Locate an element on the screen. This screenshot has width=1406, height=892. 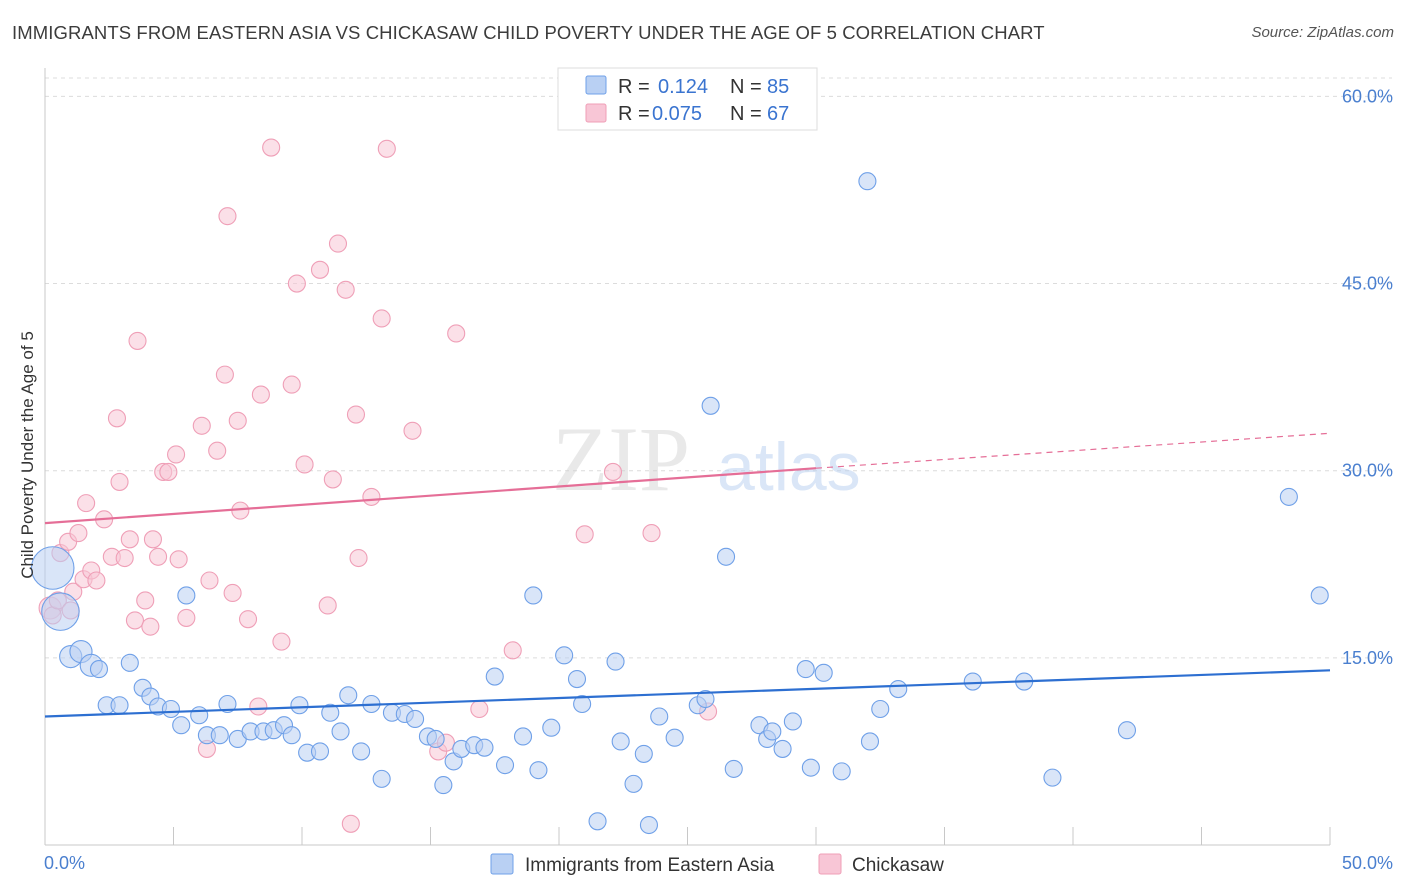
trend-line-immigrants-eastern-asia is located at coordinates (687, 693).